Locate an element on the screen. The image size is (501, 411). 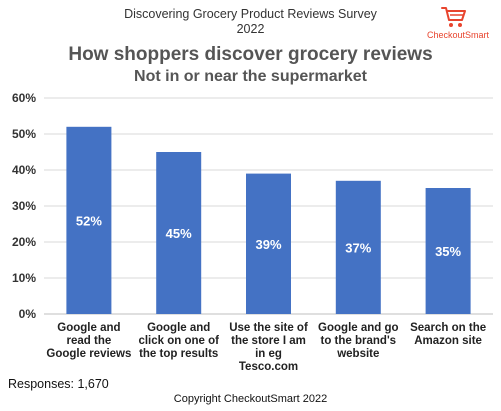
category-label: read the is located at coordinates (89, 341).